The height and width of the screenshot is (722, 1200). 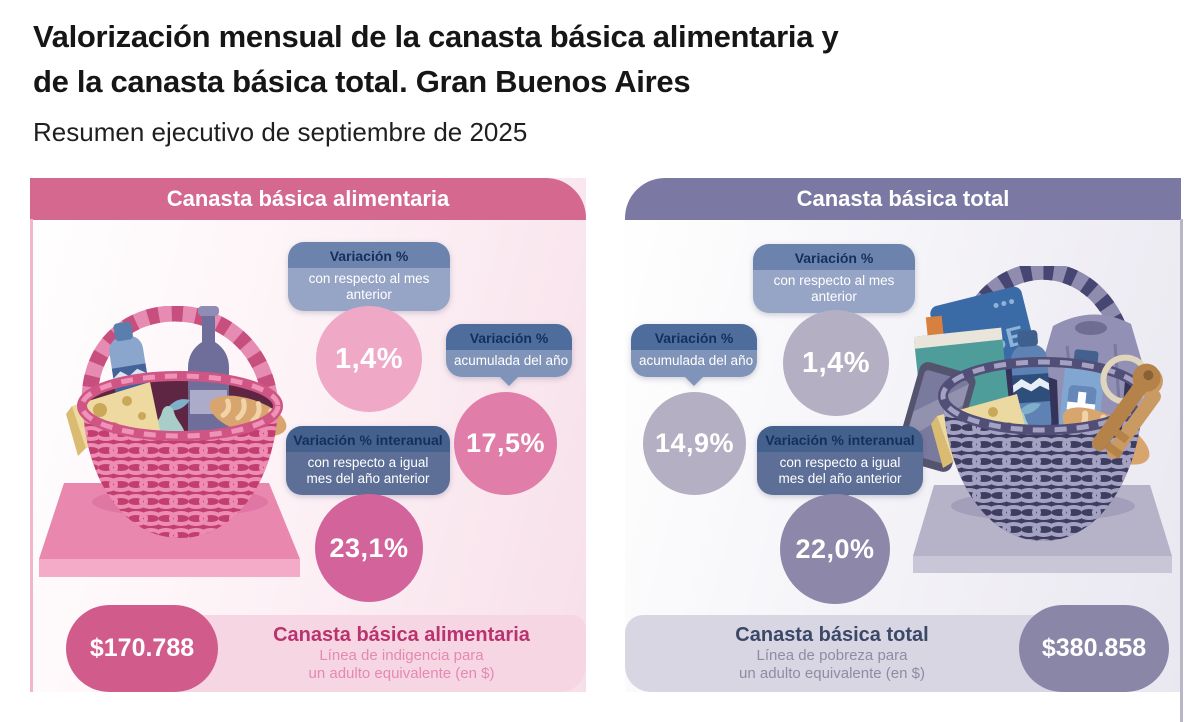 I want to click on cba-ytd-variation-subtitle: acumulada del año, so click(x=509, y=363).